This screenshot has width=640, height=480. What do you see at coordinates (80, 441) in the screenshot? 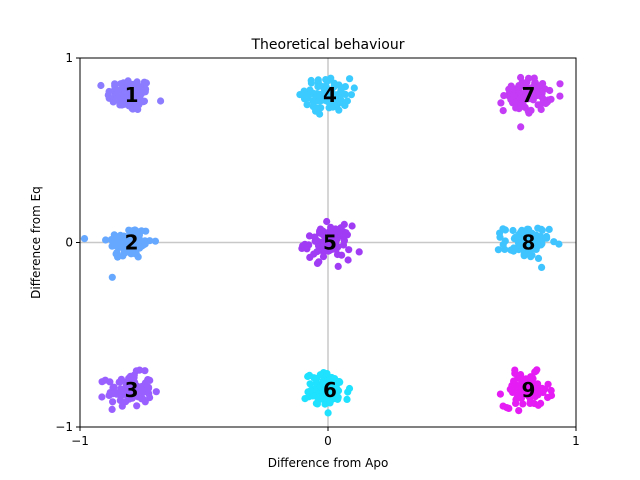
I see `x-tick-label: −1` at bounding box center [80, 441].